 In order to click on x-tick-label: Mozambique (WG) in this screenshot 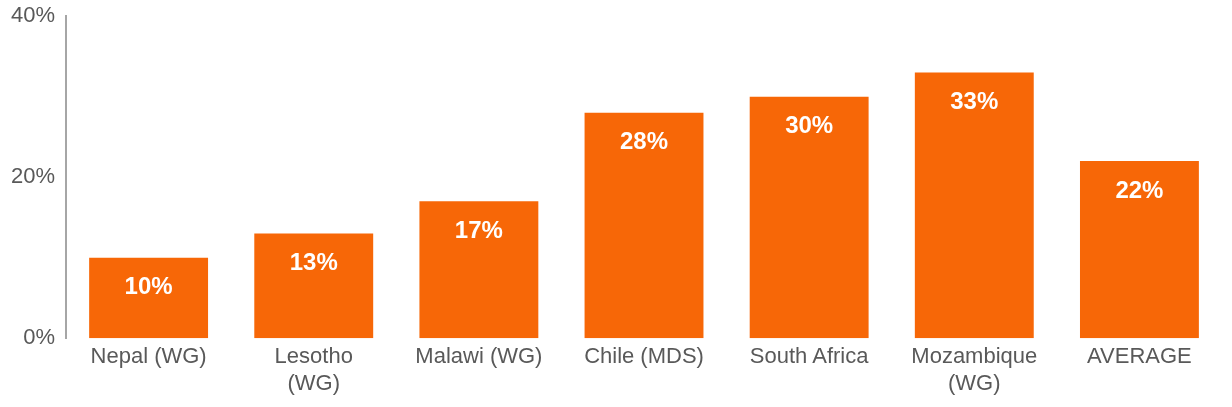, I will do `click(974, 369)`.